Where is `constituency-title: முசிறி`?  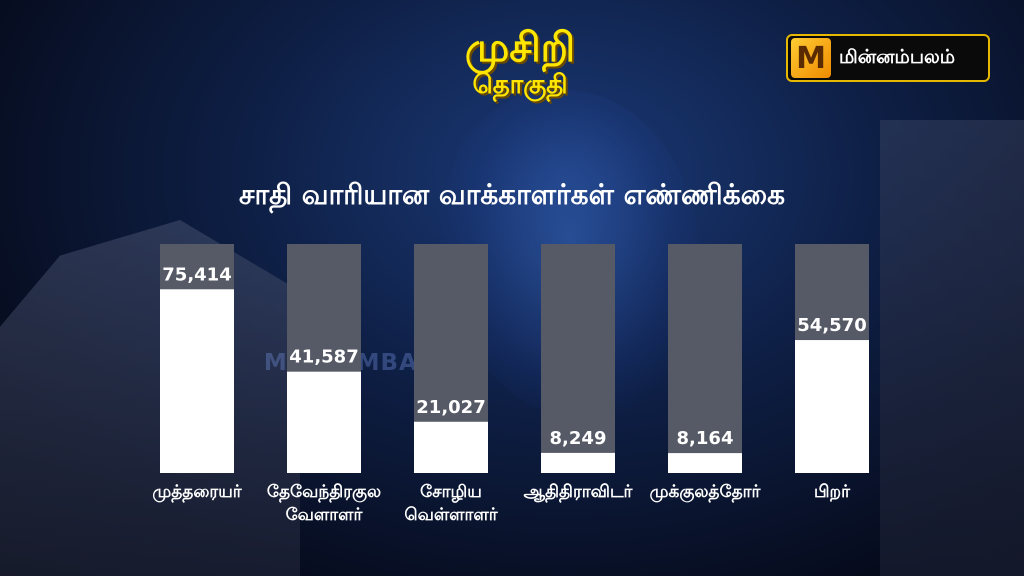 constituency-title: முசிறி is located at coordinates (520, 48).